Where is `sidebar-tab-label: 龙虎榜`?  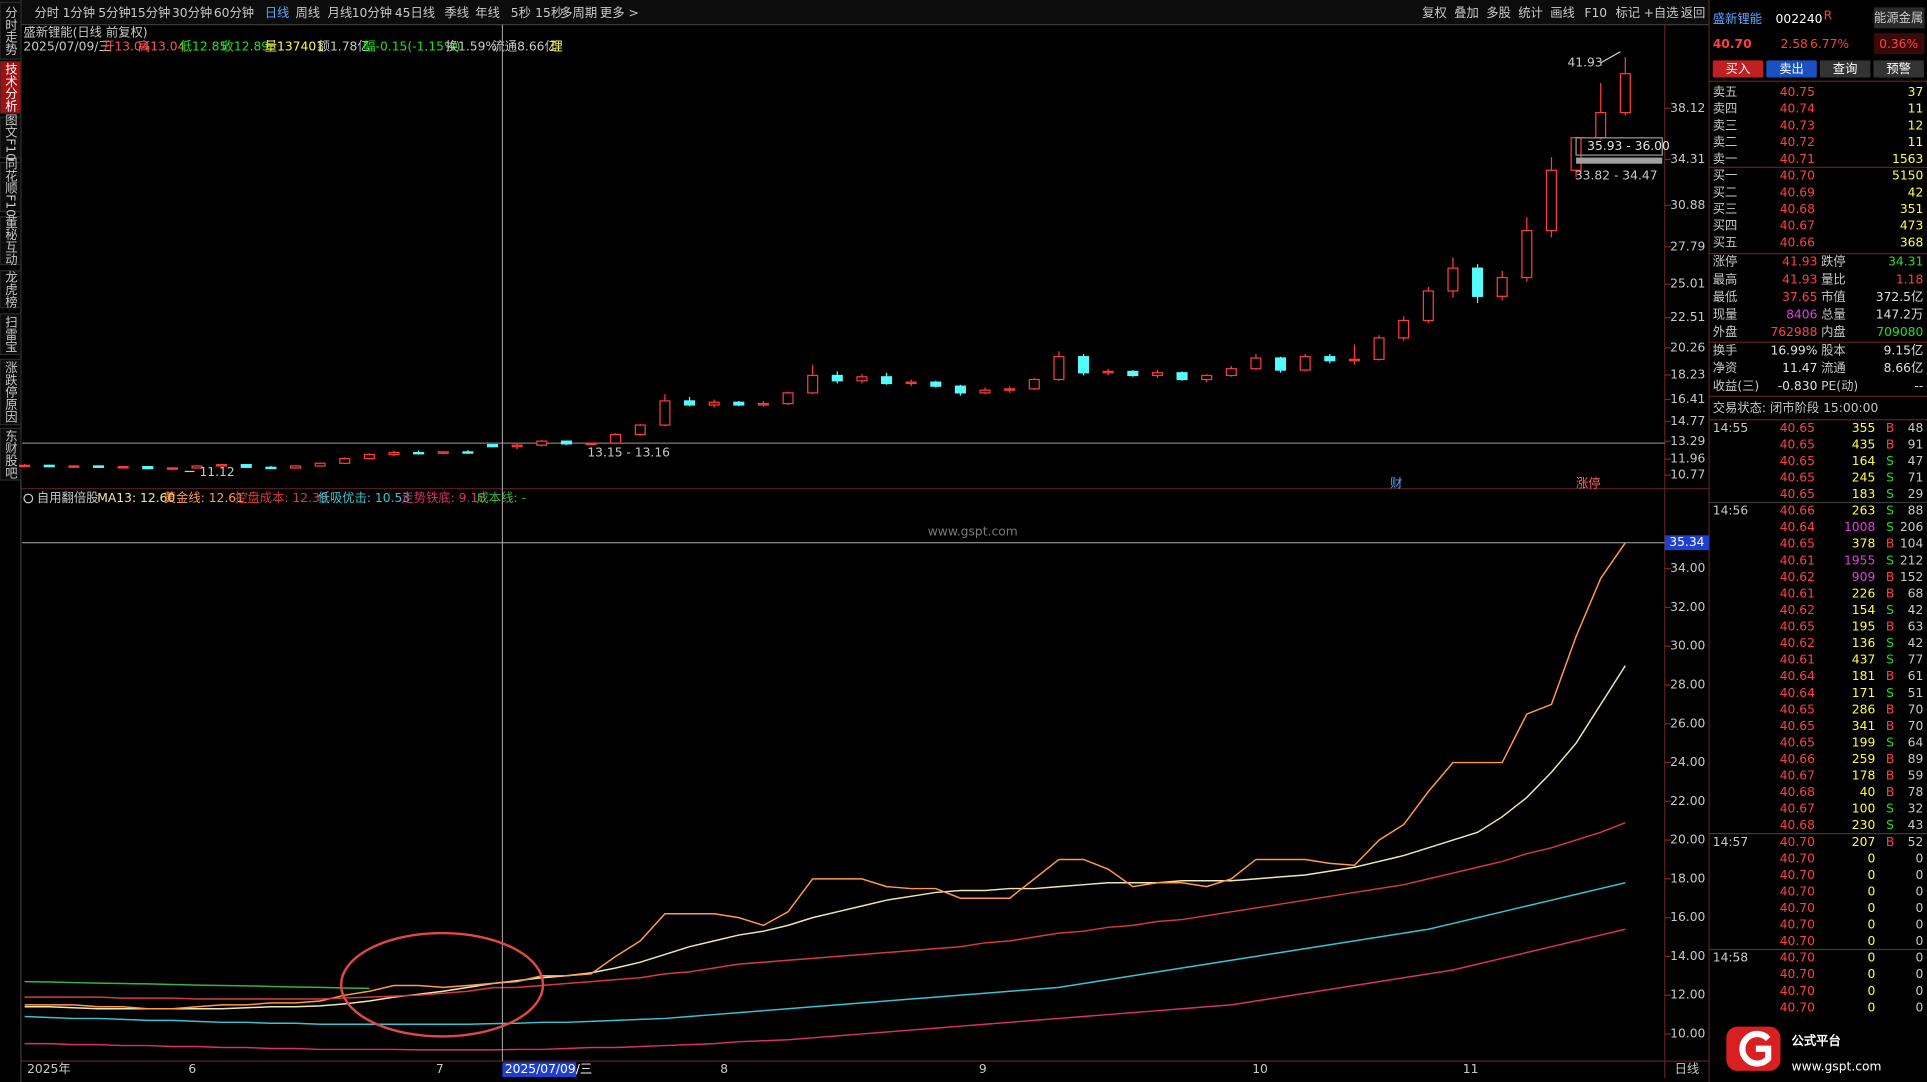
sidebar-tab-label: 龙虎榜 is located at coordinates (10, 290).